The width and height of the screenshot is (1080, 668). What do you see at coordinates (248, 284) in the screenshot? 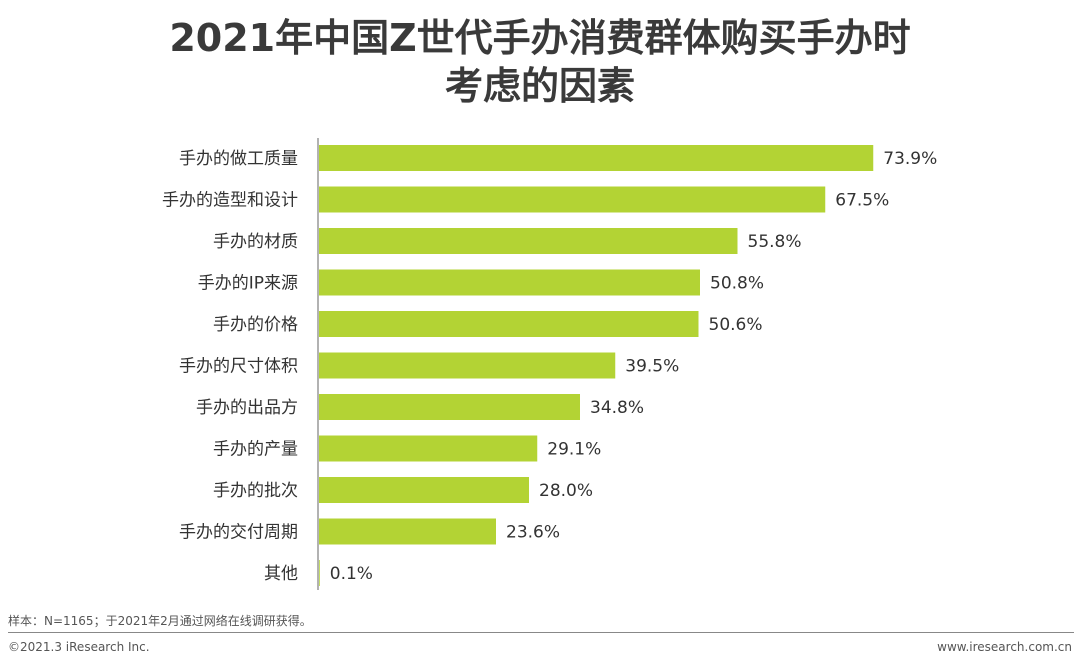
I see `category-label: 手办的IP来源` at bounding box center [248, 284].